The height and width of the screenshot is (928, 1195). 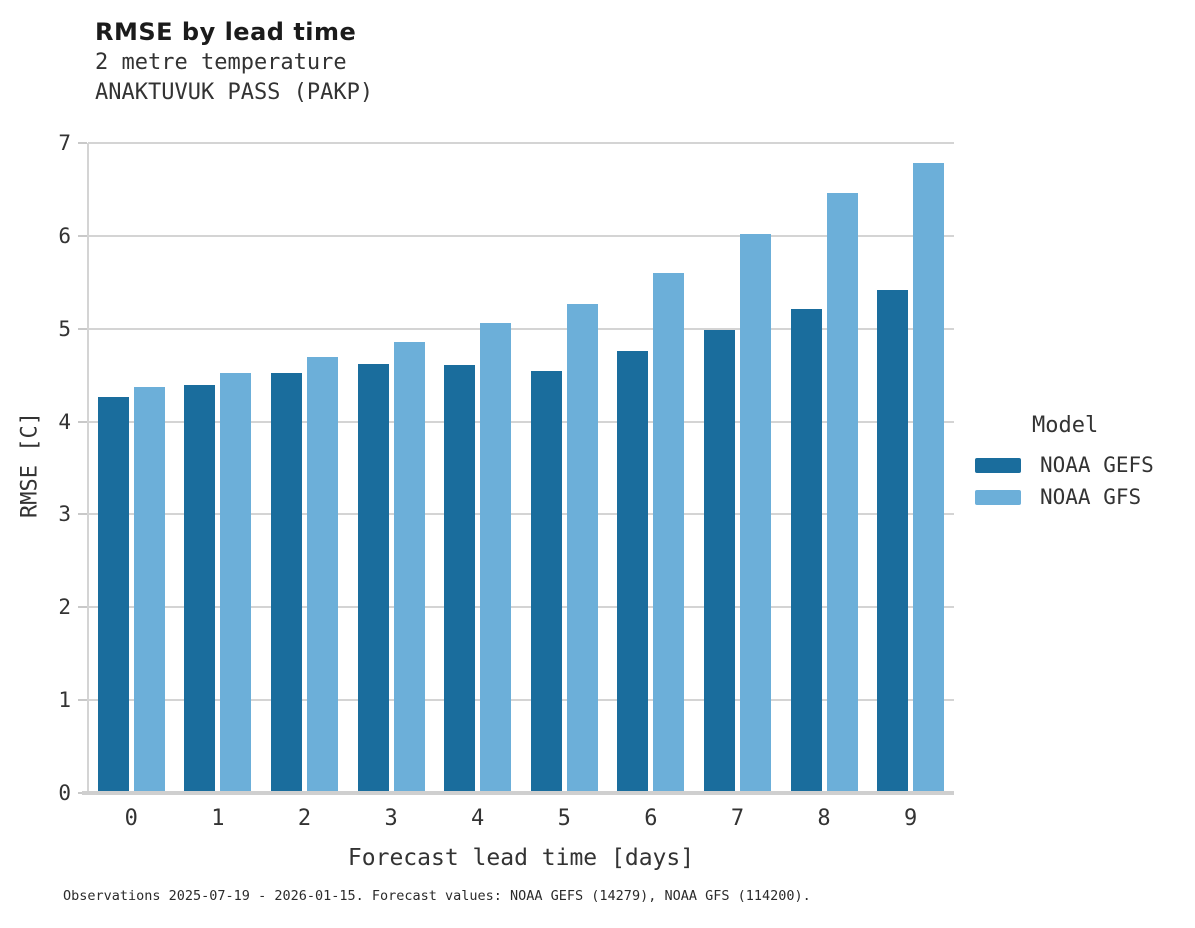 I want to click on chart-subtitle-station: ANAKTUVUK PASS (PAKP), so click(x=234, y=92).